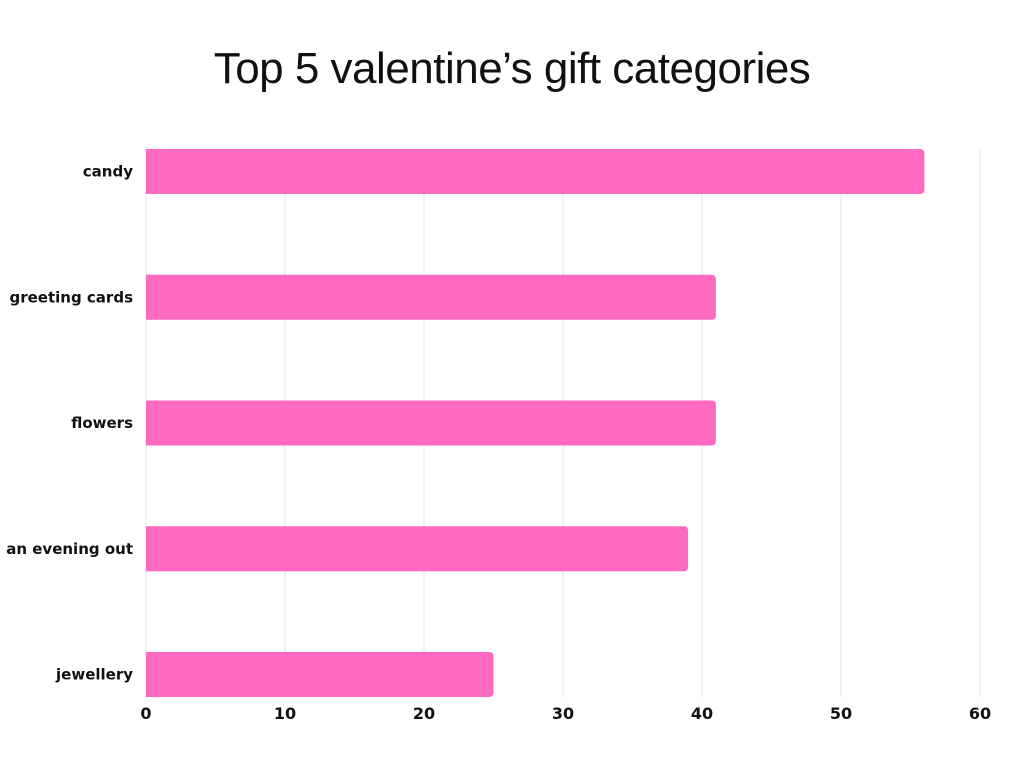 This screenshot has height=768, width=1024. What do you see at coordinates (145, 713) in the screenshot?
I see `x-tick-label: 0` at bounding box center [145, 713].